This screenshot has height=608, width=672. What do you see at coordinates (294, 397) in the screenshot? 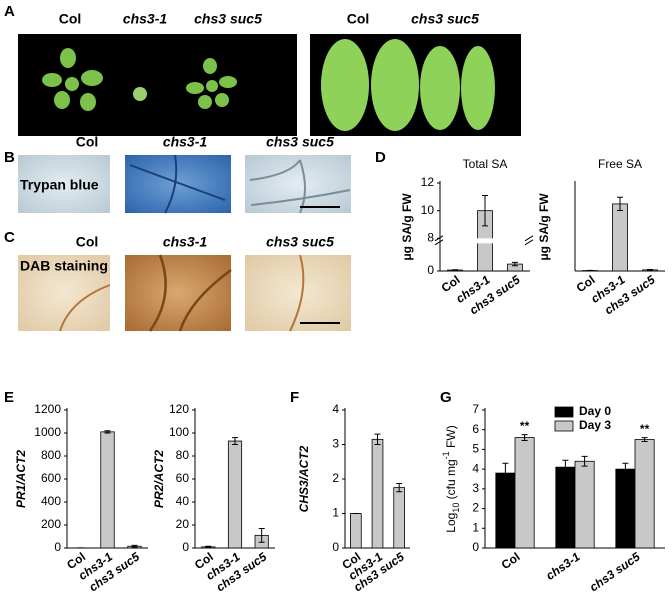
I see `panel-label: F` at bounding box center [294, 397].